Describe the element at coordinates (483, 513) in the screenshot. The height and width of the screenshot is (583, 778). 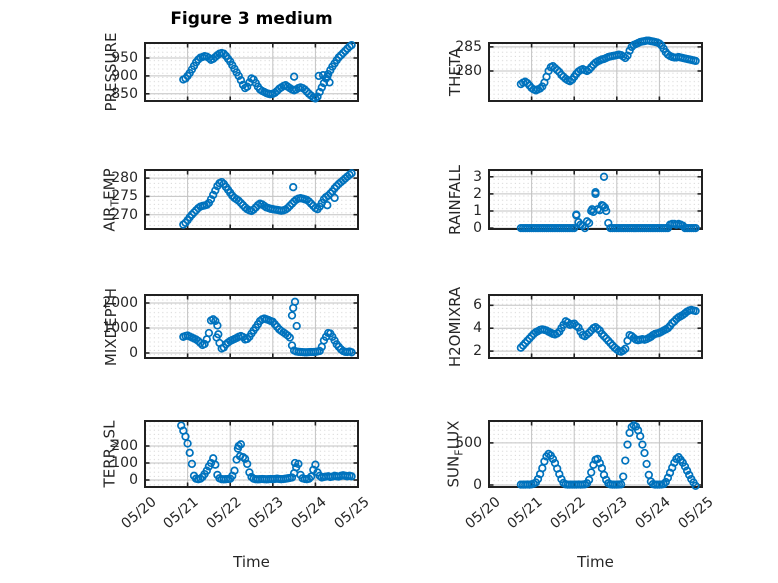
I see `xtick-label-sun-flux: 05/20` at that location.